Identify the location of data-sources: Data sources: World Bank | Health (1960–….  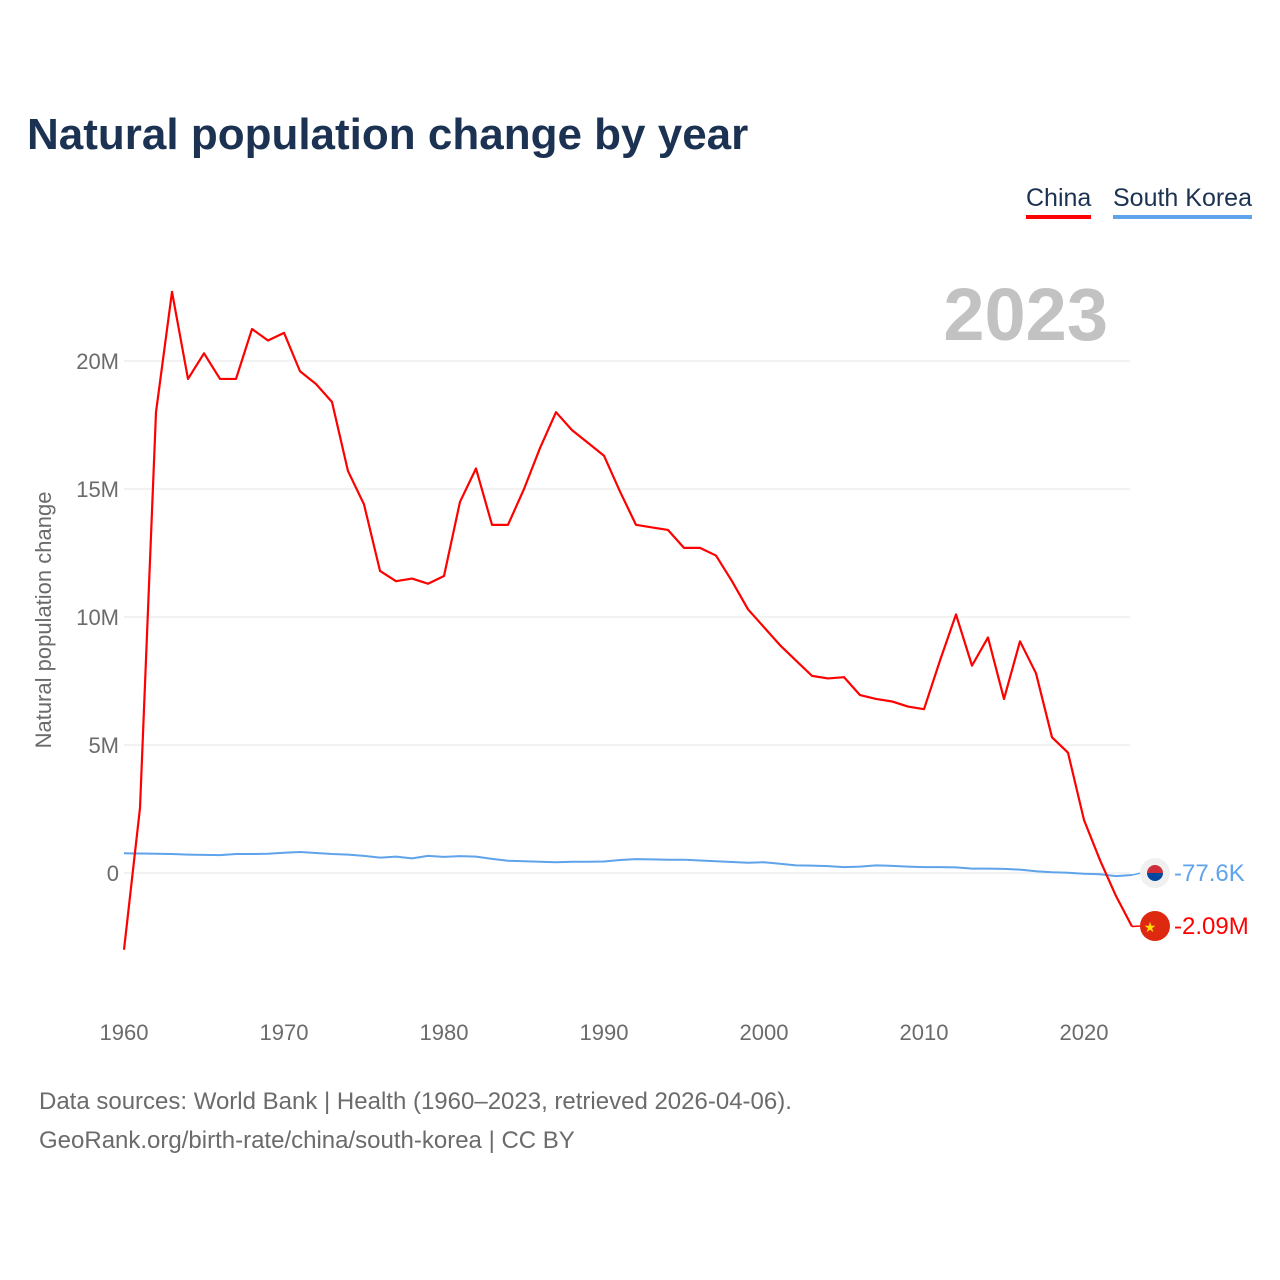
(415, 1101).